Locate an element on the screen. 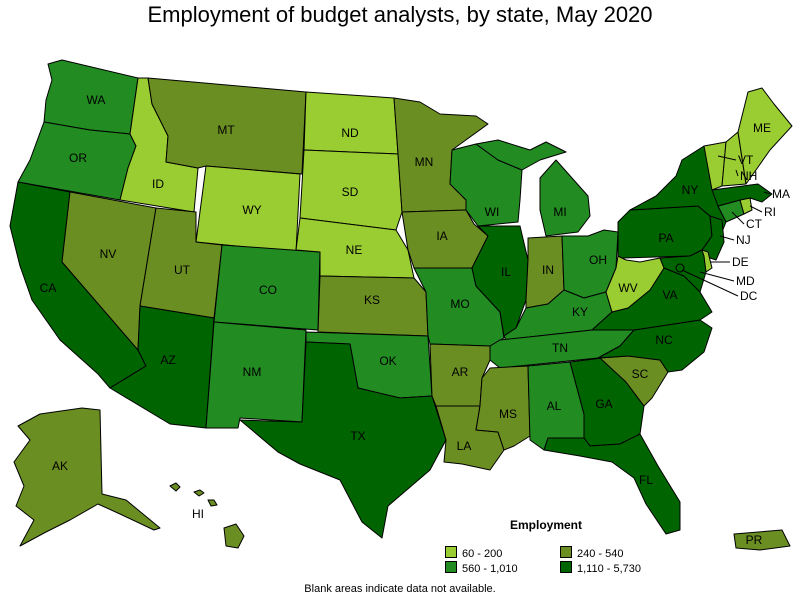 This screenshot has width=800, height=600. state-label-oh: OH is located at coordinates (598, 260).